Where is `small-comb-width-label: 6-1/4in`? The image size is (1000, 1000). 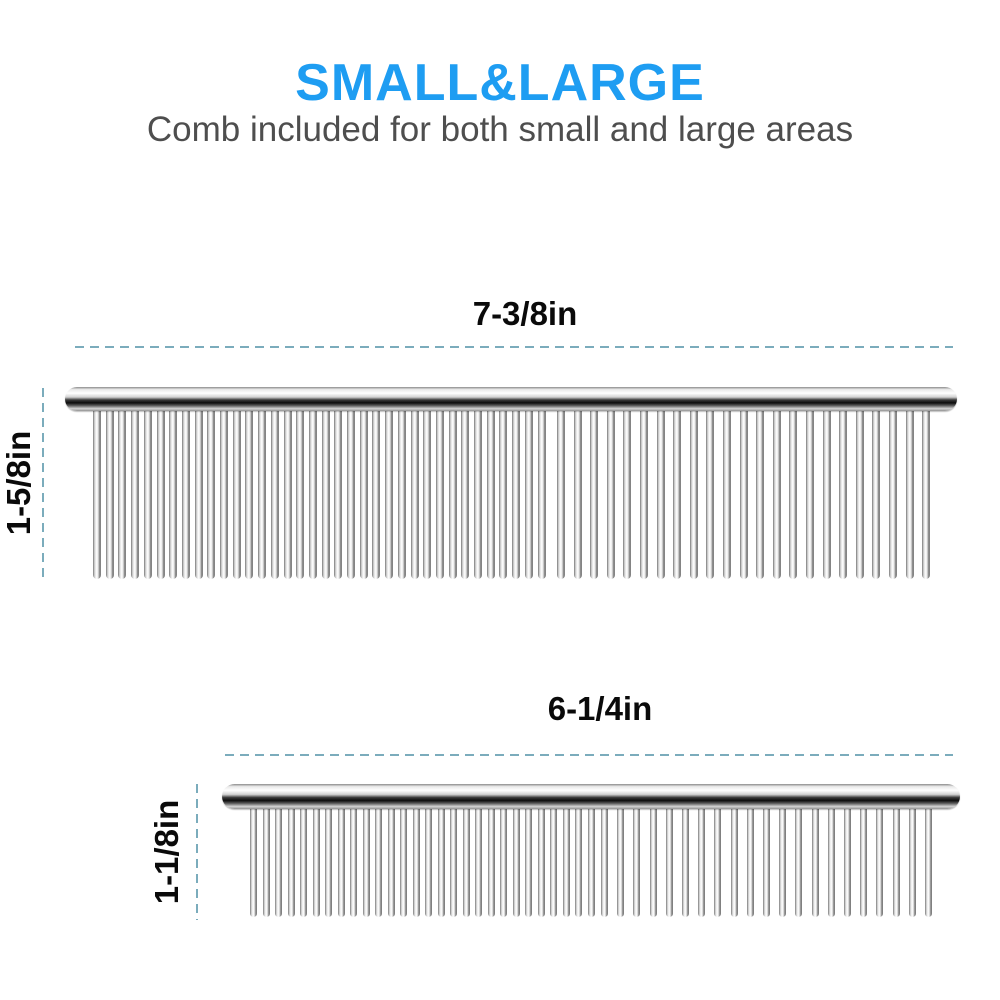 small-comb-width-label: 6-1/4in is located at coordinates (600, 708).